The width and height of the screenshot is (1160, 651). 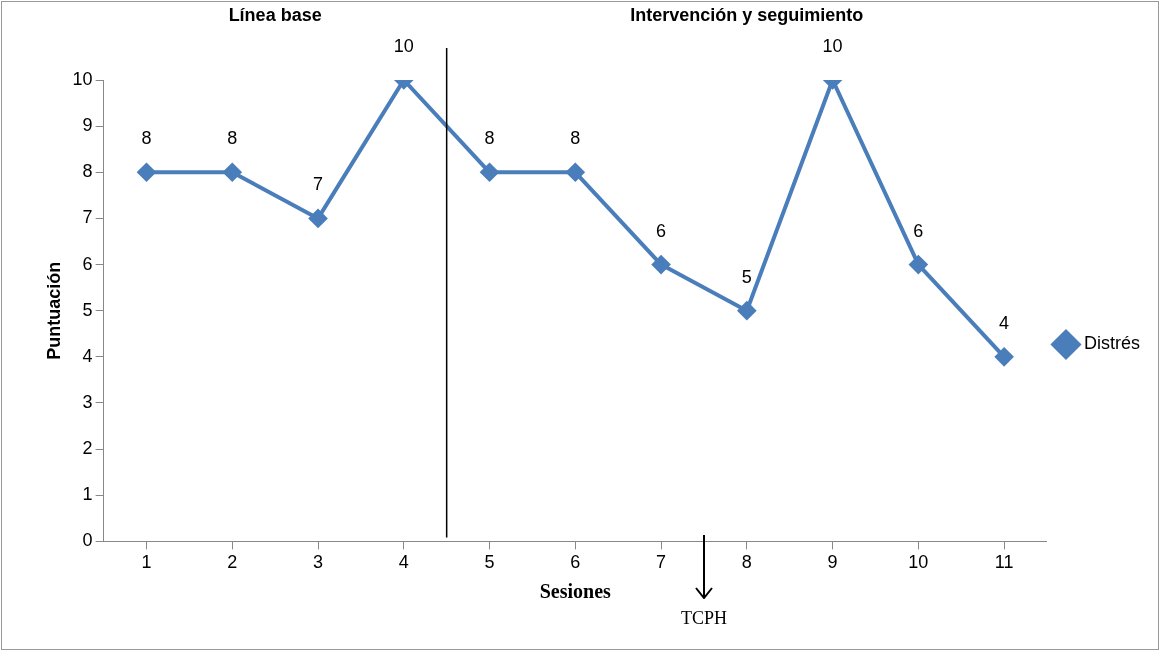 I want to click on x-axis-title: Sesiones, so click(x=575, y=591).